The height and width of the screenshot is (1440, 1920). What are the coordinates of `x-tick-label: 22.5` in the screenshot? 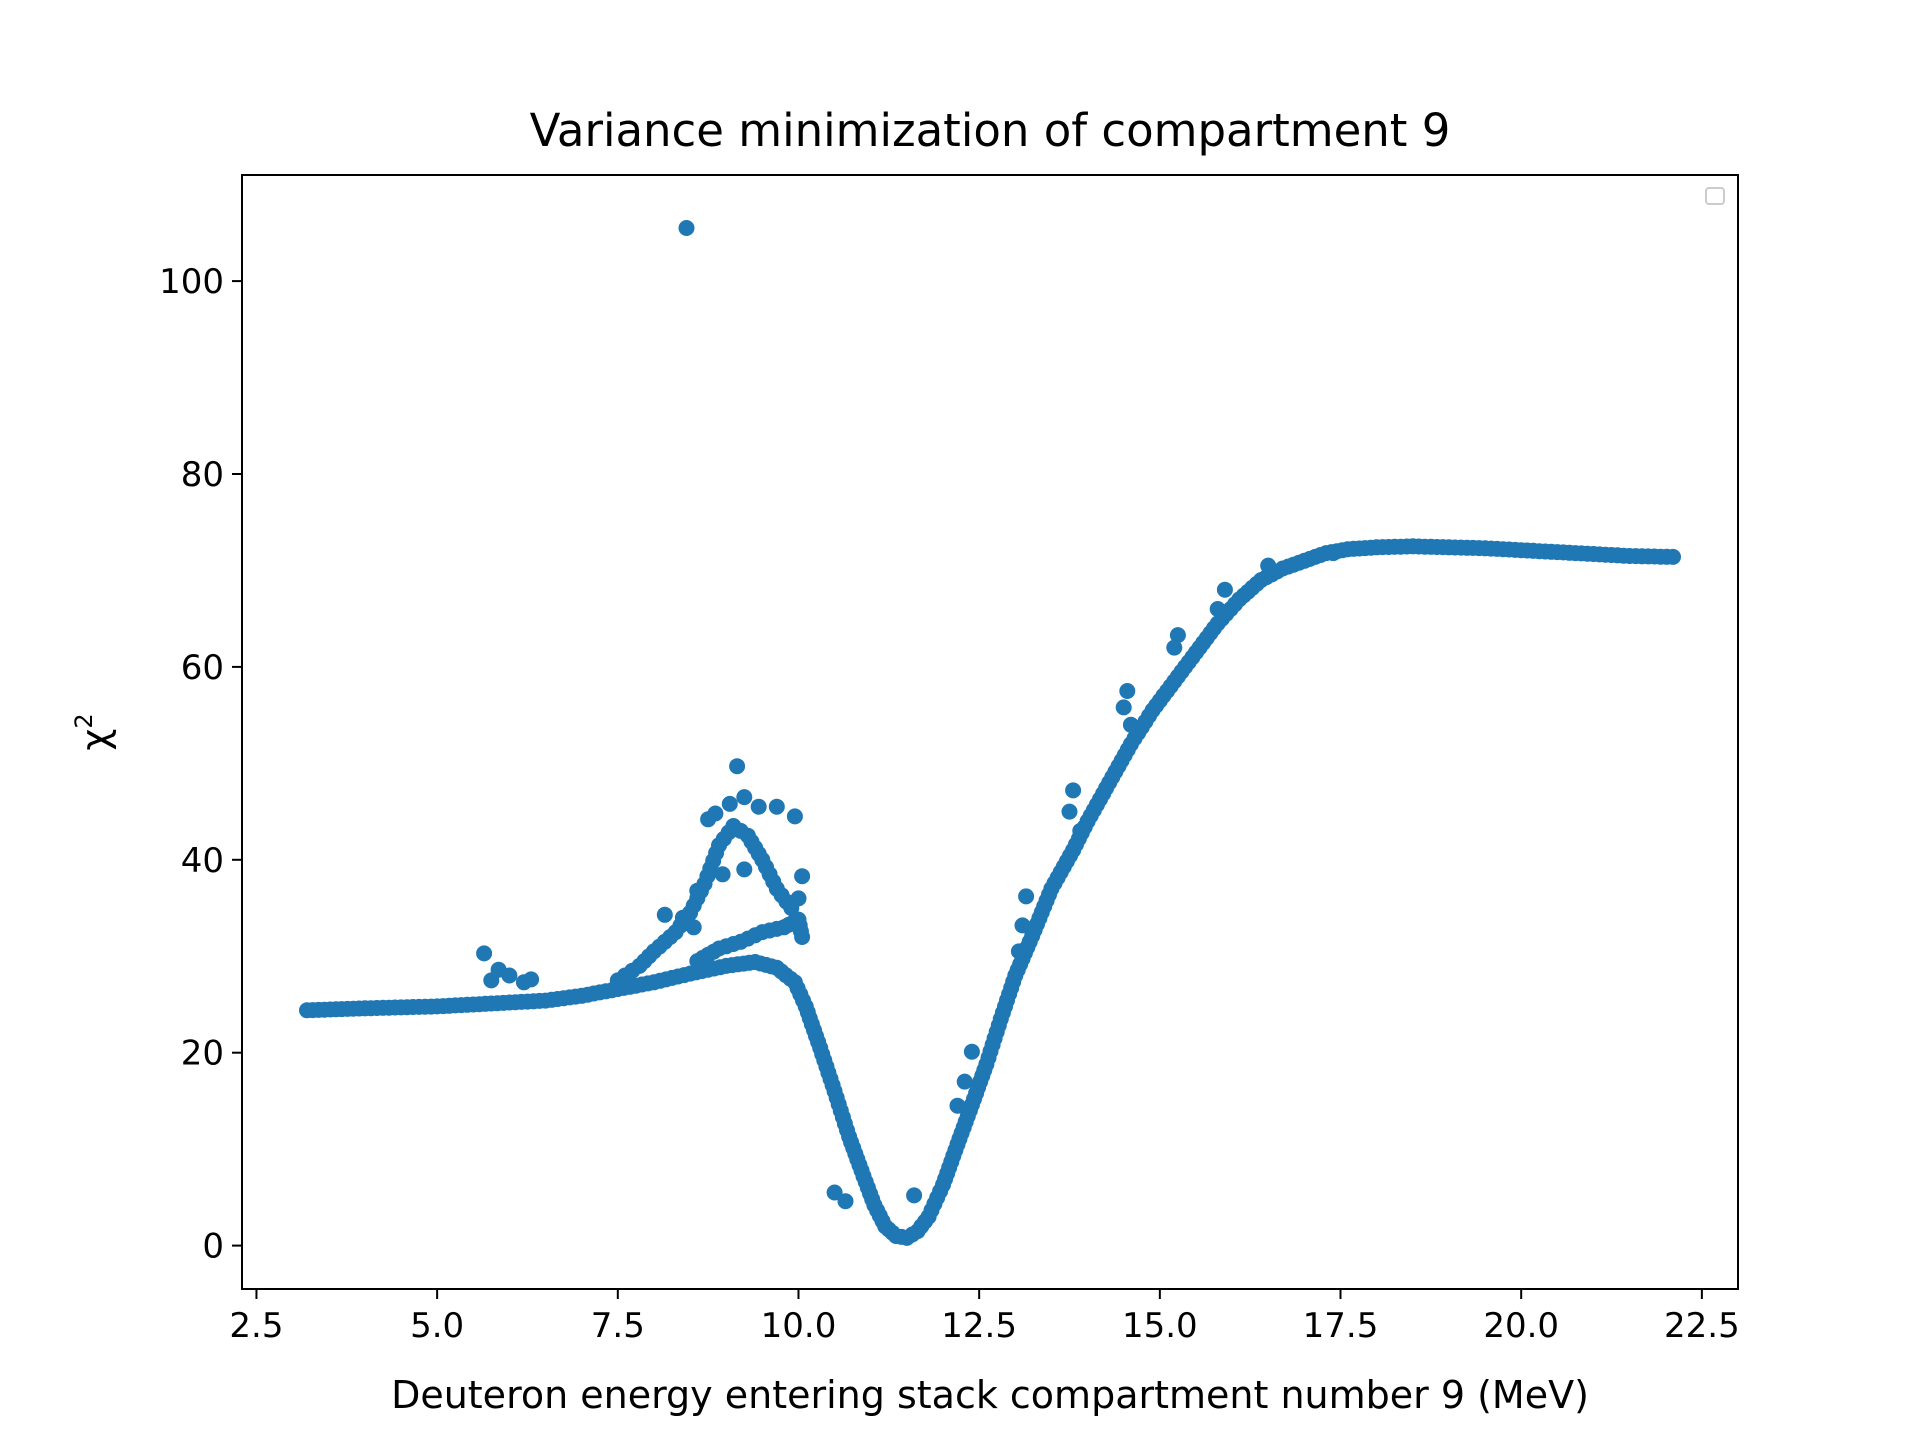 It's located at (1702, 1326).